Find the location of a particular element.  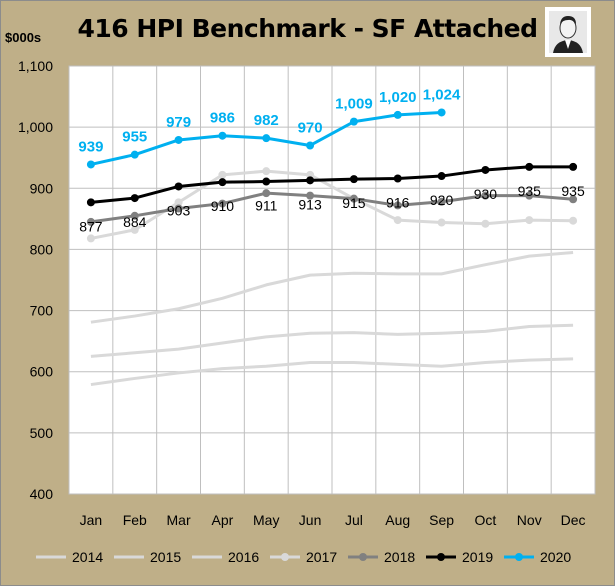

x-tick-label: Oct is located at coordinates (486, 520).